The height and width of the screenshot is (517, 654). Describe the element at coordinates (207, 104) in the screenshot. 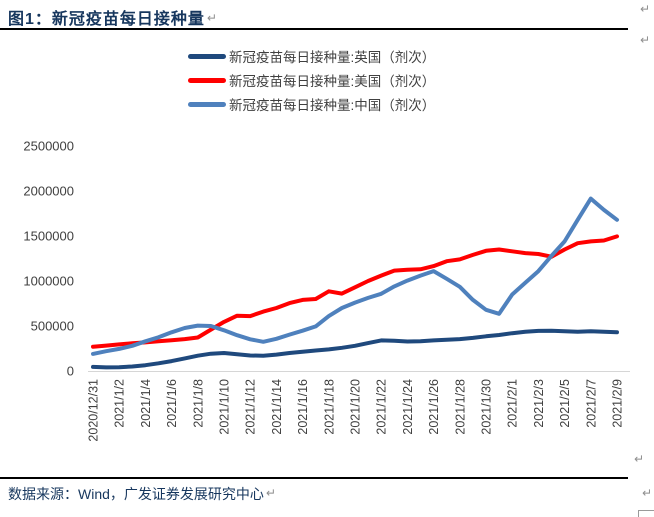

I see `china-line-swatch` at that location.